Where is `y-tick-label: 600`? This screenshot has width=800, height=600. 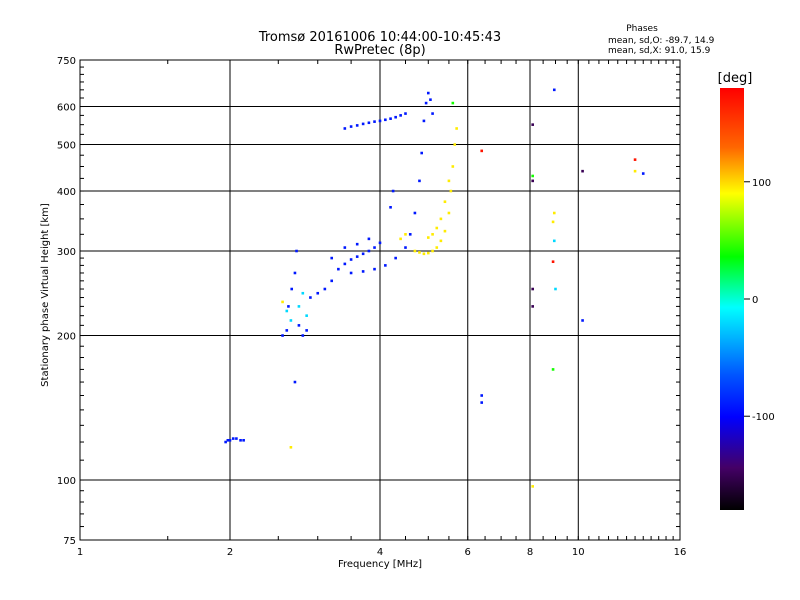
y-tick-label: 600 is located at coordinates (66, 108).